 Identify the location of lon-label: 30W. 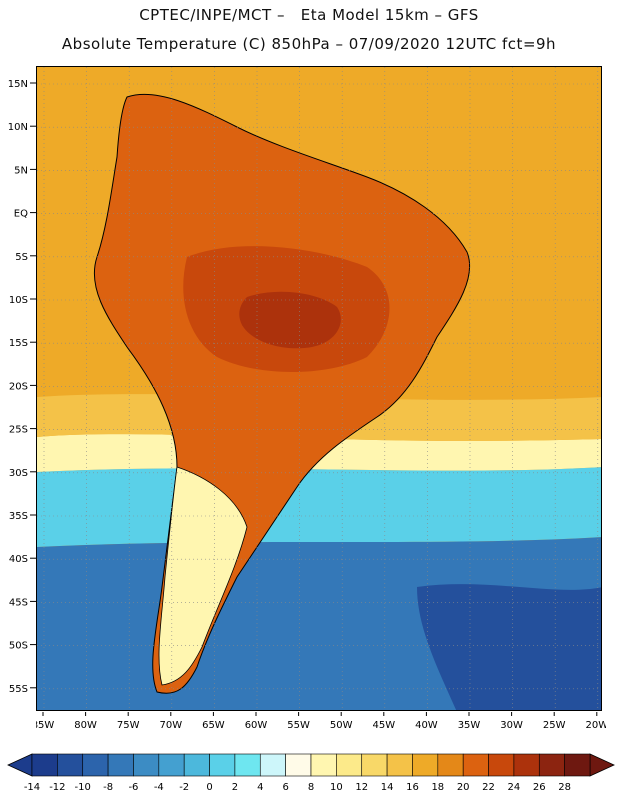
(511, 725).